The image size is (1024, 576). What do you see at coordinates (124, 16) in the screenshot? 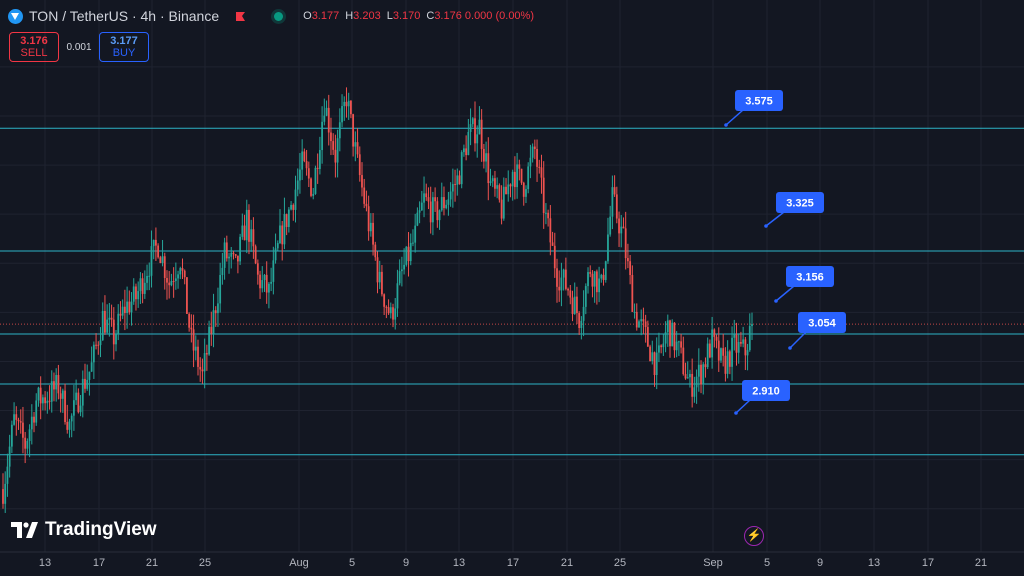
I see `symbol-title: TON / TetherUS · 4h · Binance` at bounding box center [124, 16].